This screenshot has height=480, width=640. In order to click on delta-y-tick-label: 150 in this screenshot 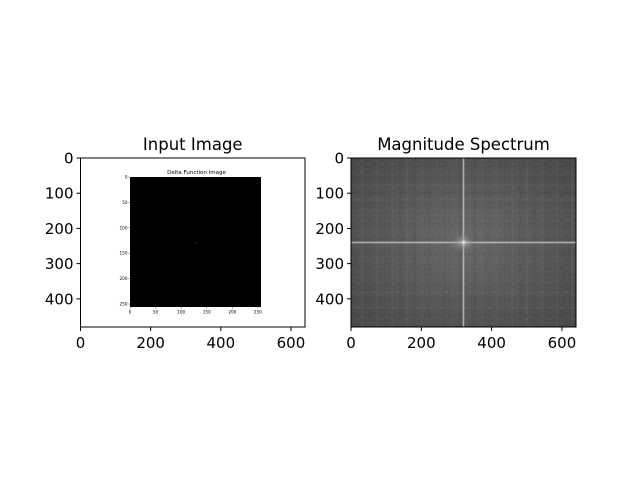, I will do `click(124, 253)`.